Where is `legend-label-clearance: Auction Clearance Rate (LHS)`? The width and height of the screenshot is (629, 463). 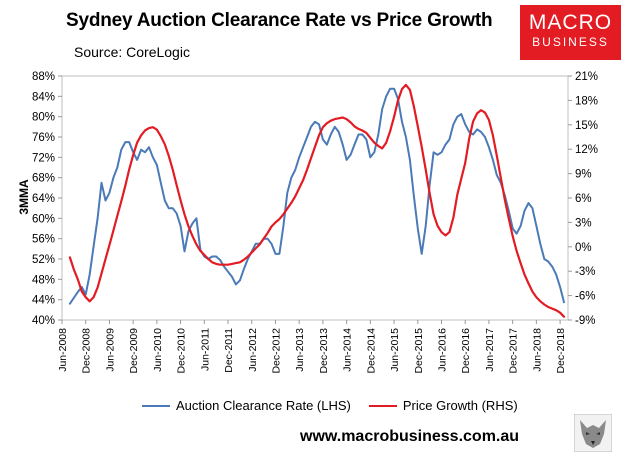
legend-label-clearance: Auction Clearance Rate (LHS) is located at coordinates (263, 405).